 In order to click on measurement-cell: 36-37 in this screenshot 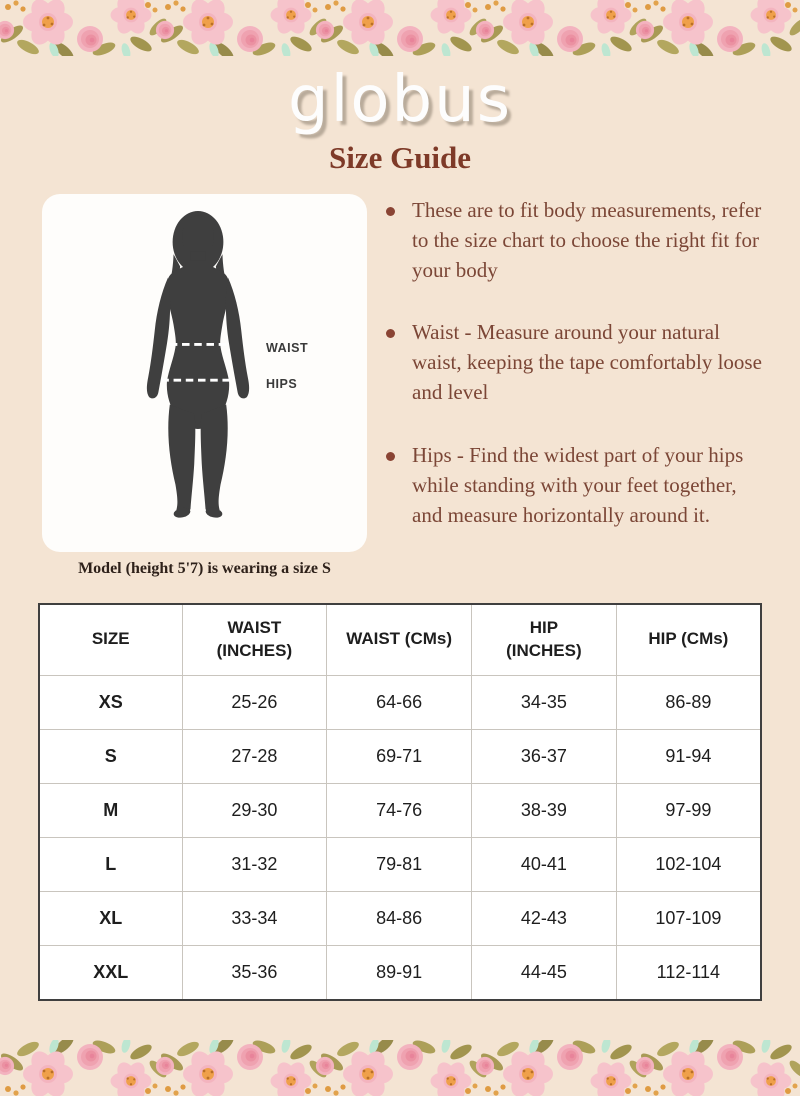, I will do `click(544, 756)`.